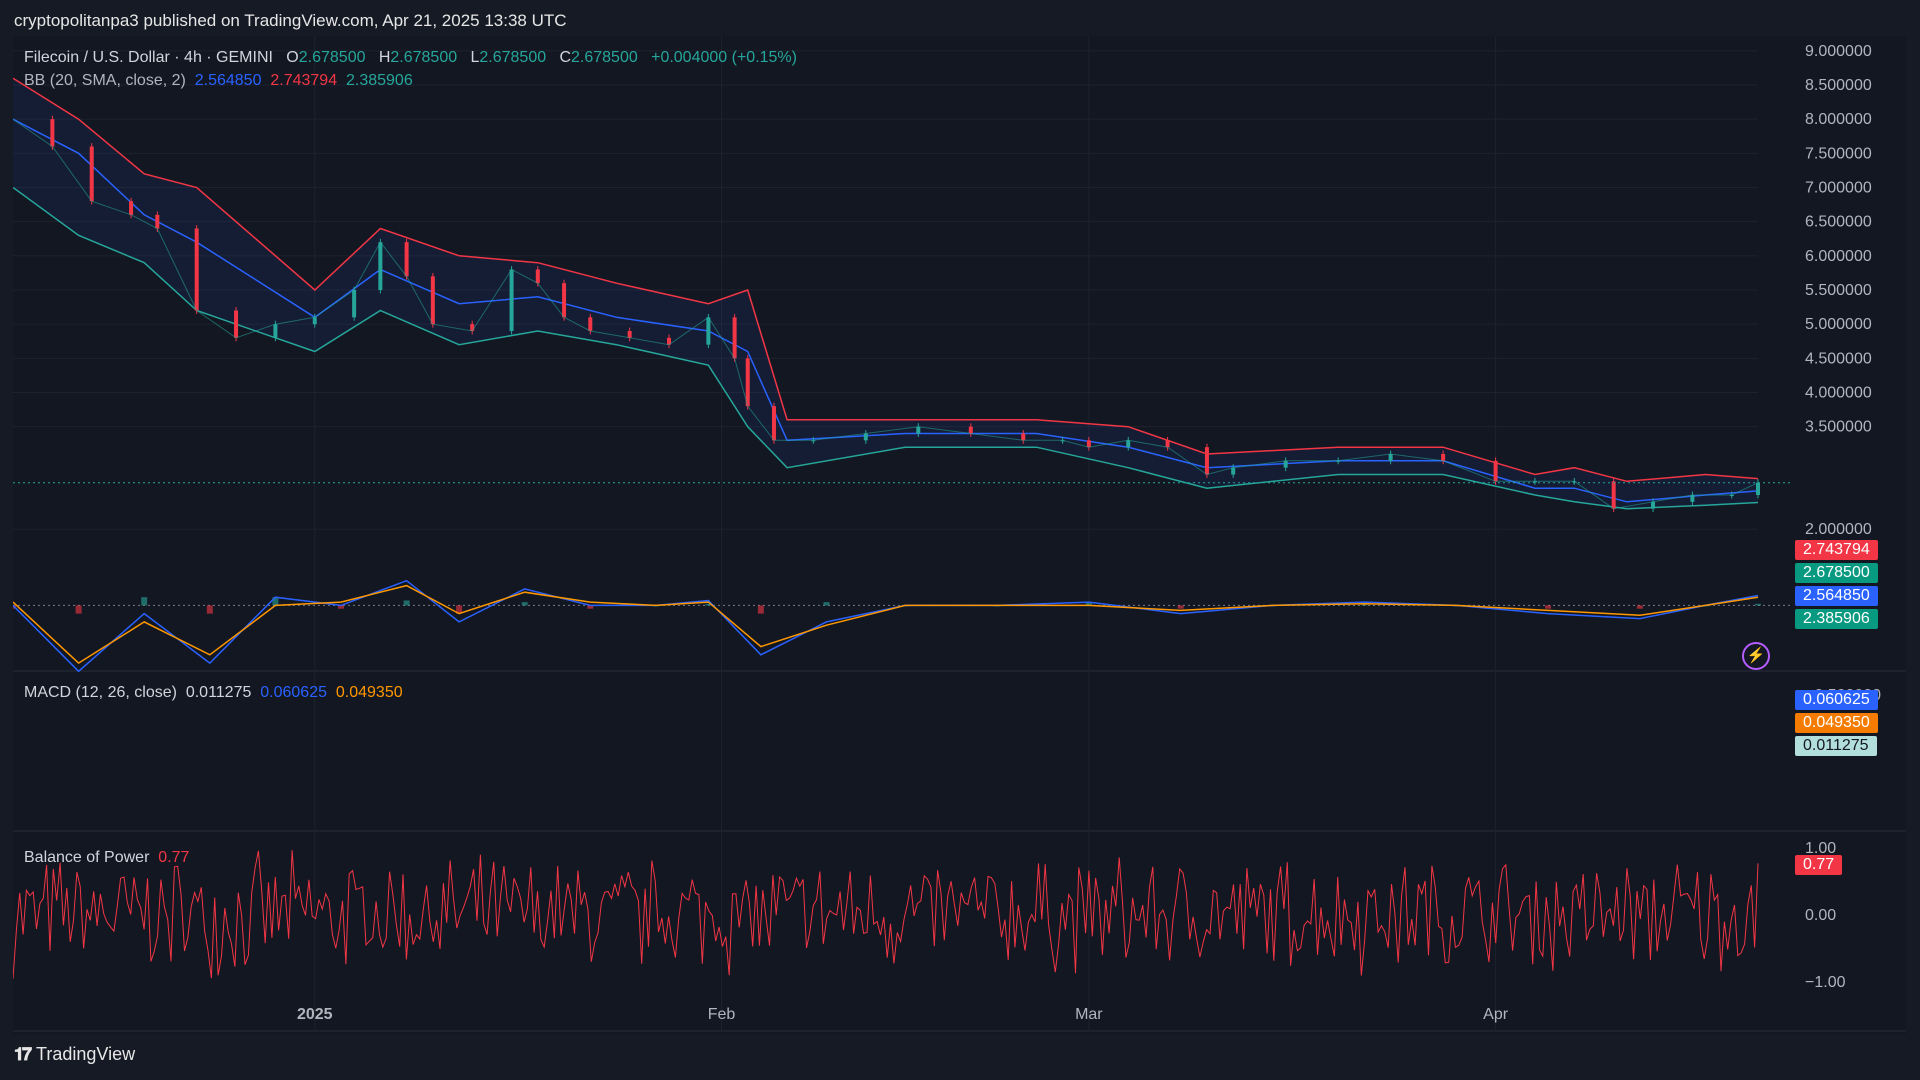  Describe the element at coordinates (1820, 848) in the screenshot. I see `bop-y-tick-label: 1.00` at that location.